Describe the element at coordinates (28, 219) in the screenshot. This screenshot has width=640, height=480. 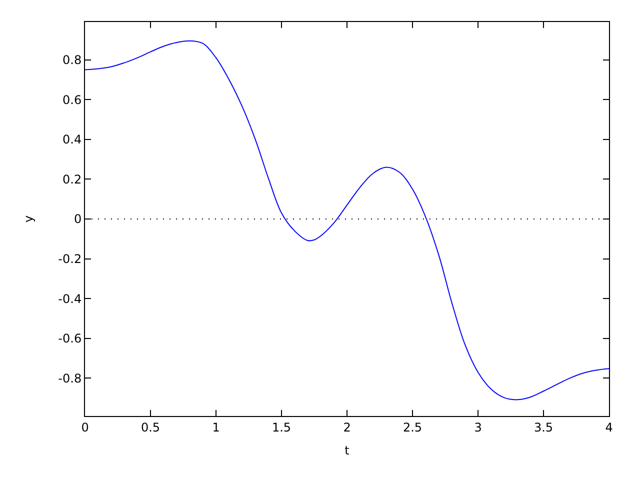
I see `y-axis-title: y` at that location.